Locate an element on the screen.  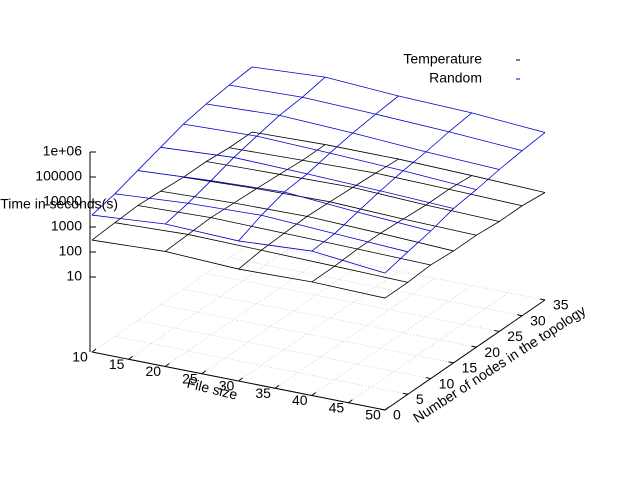
x-tick-label: 25 is located at coordinates (190, 378).